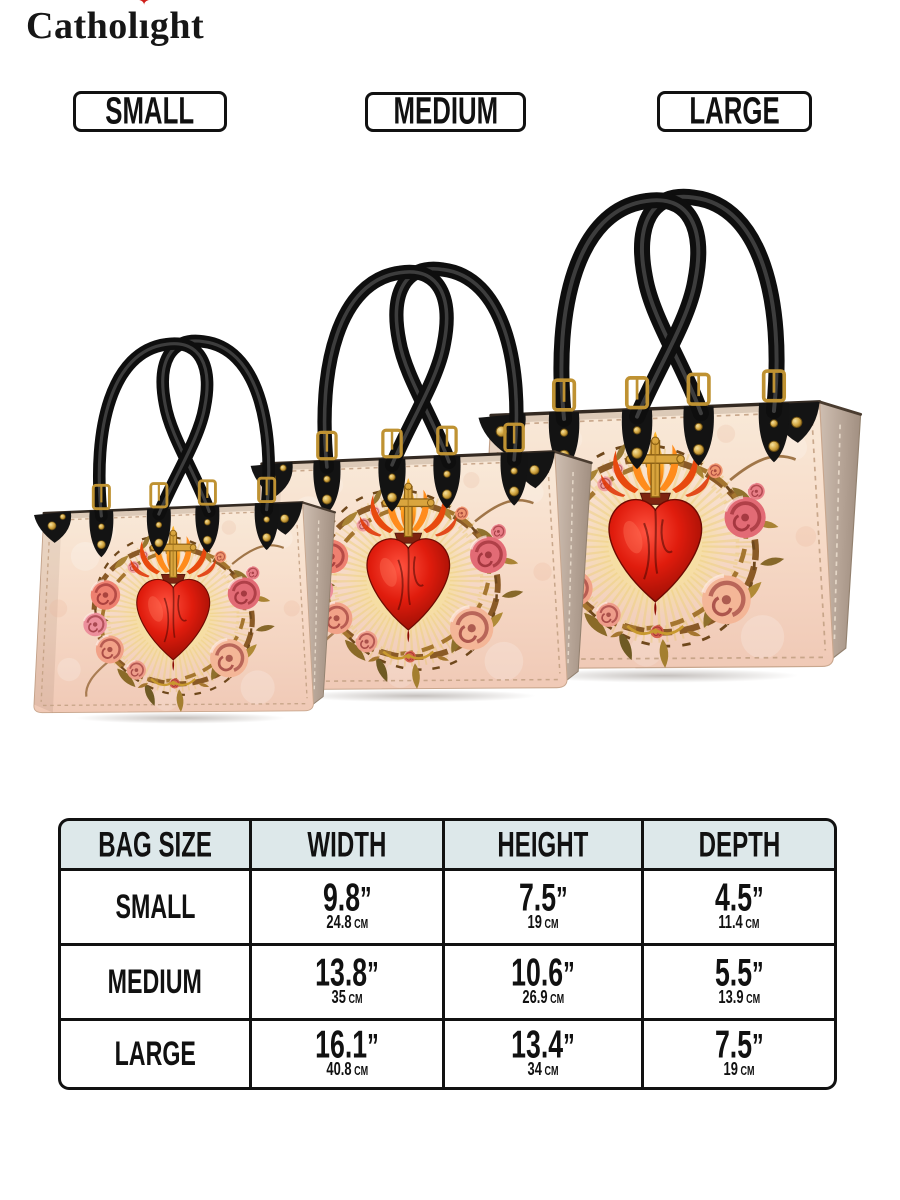 The image size is (900, 1200). Describe the element at coordinates (739, 907) in the screenshot. I see `cell-small-depth: 4.5” 11.4 CM` at that location.